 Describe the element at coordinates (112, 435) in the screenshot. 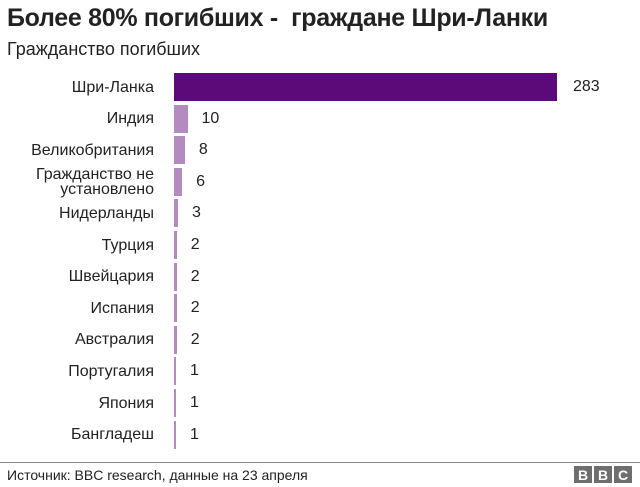

I see `category-label: Бангладеш` at that location.